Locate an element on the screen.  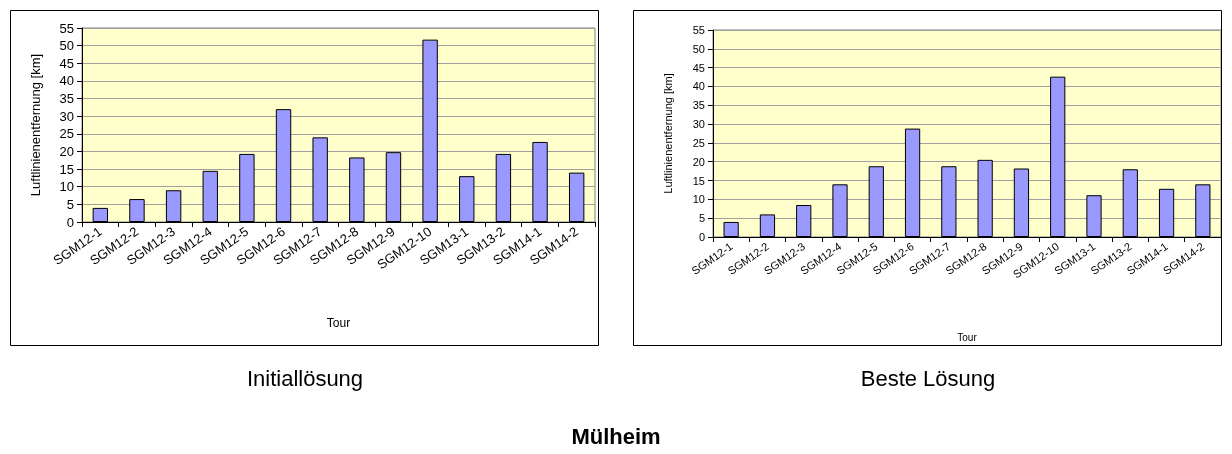
text: Beste Lösung is located at coordinates (928, 378).